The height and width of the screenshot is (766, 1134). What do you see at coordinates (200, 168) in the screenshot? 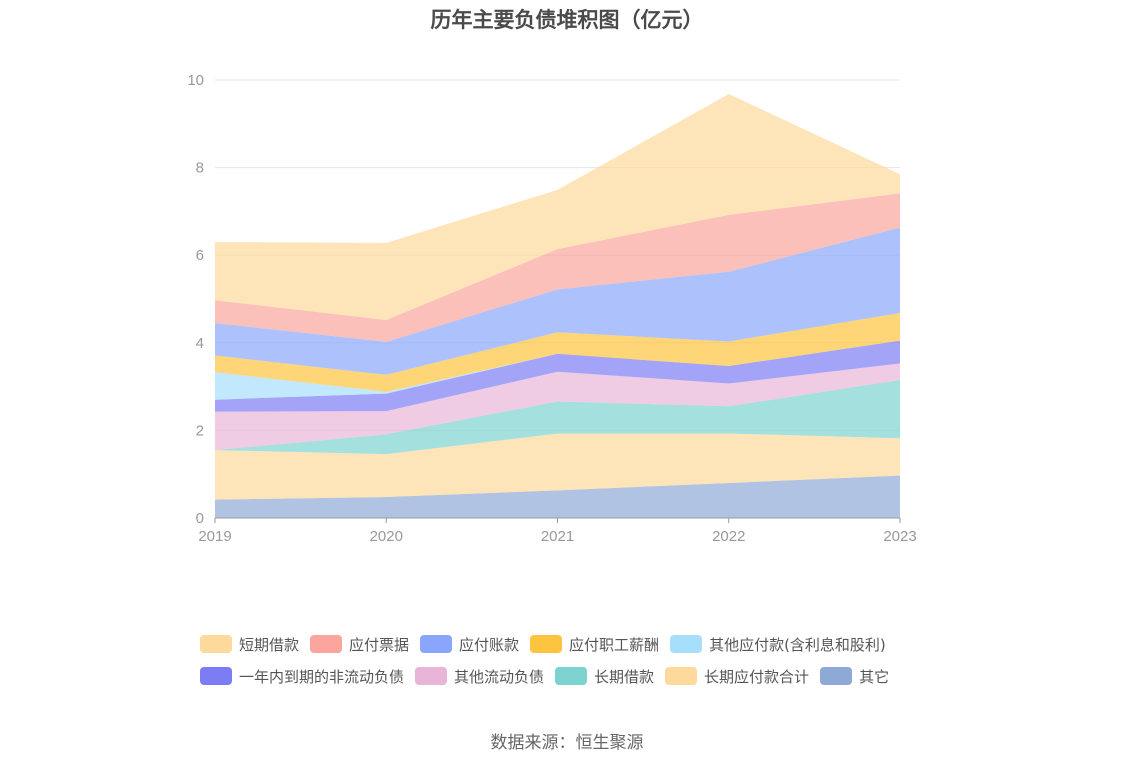
I see `y-tick-label: 8` at bounding box center [200, 168].